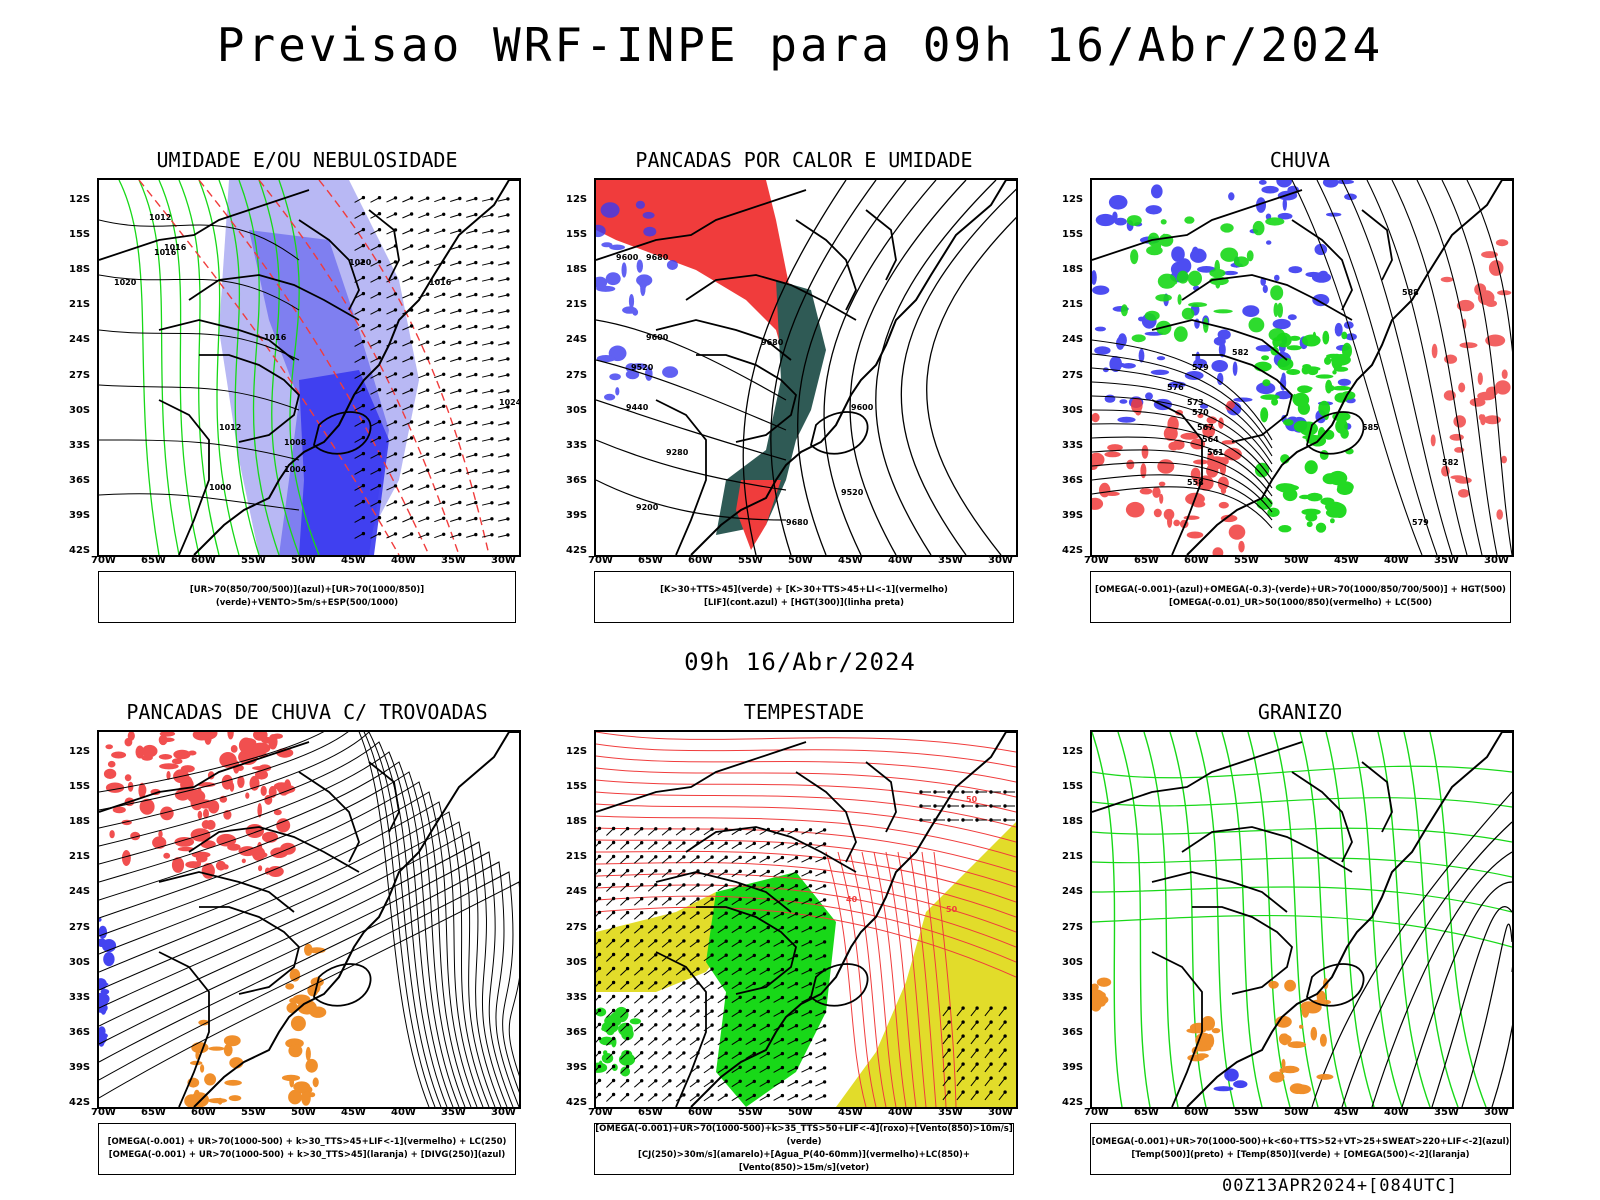  Describe the element at coordinates (307, 712) in the screenshot. I see `panel-title: PANCADAS DE CHUVA C/ TROVOADAS` at that location.